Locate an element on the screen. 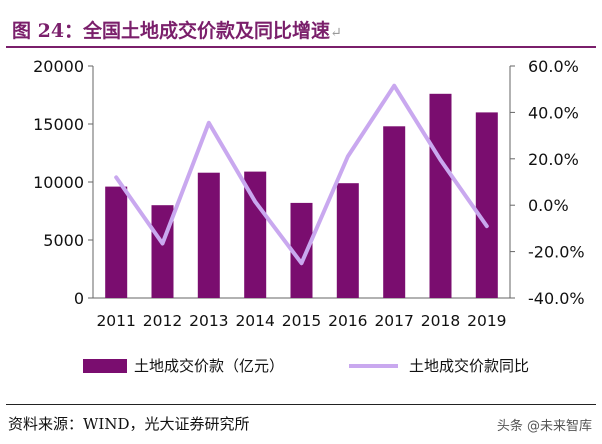 Image resolution: width=602 pixels, height=444 pixels. right-axis-ticks: -40.0% -20.0% 0.0% 20.0% 40.0% 60.0% is located at coordinates (547, 182).